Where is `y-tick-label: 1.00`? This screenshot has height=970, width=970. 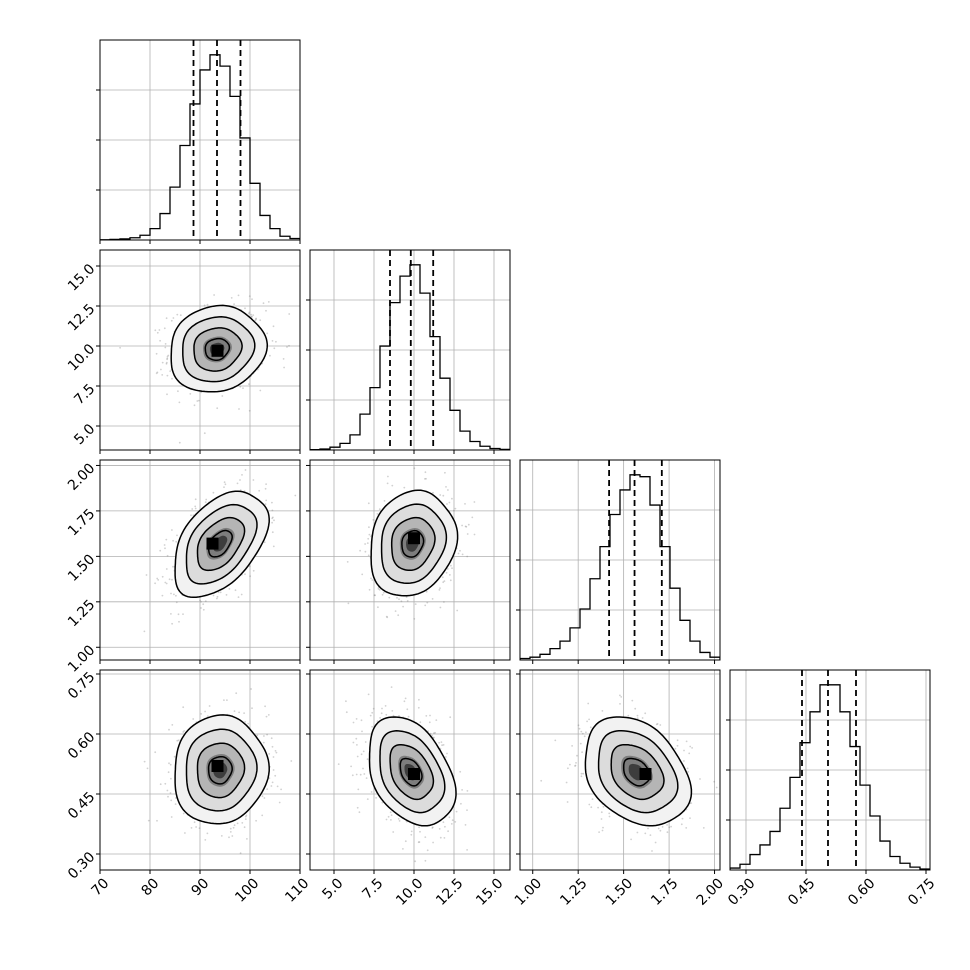 y-tick-label: 1.00 is located at coordinates (81, 658).